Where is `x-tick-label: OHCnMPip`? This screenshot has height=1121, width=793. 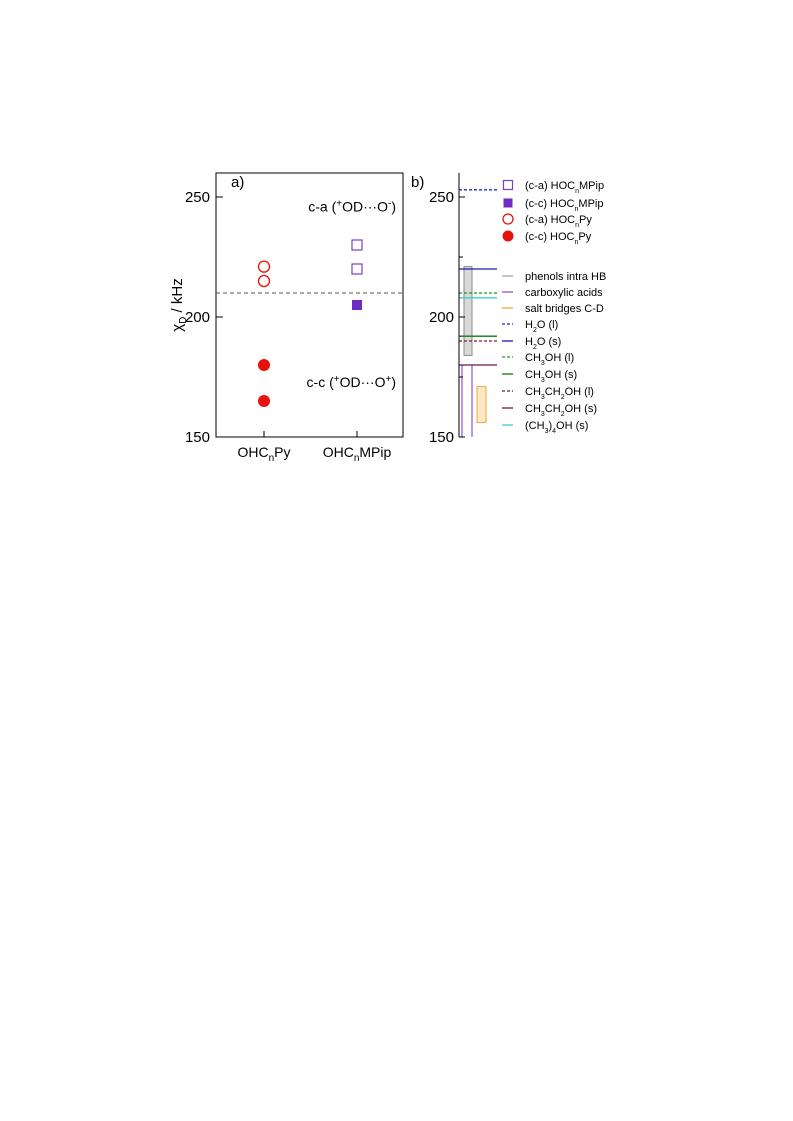
x-tick-label: OHCnMPip is located at coordinates (357, 454).